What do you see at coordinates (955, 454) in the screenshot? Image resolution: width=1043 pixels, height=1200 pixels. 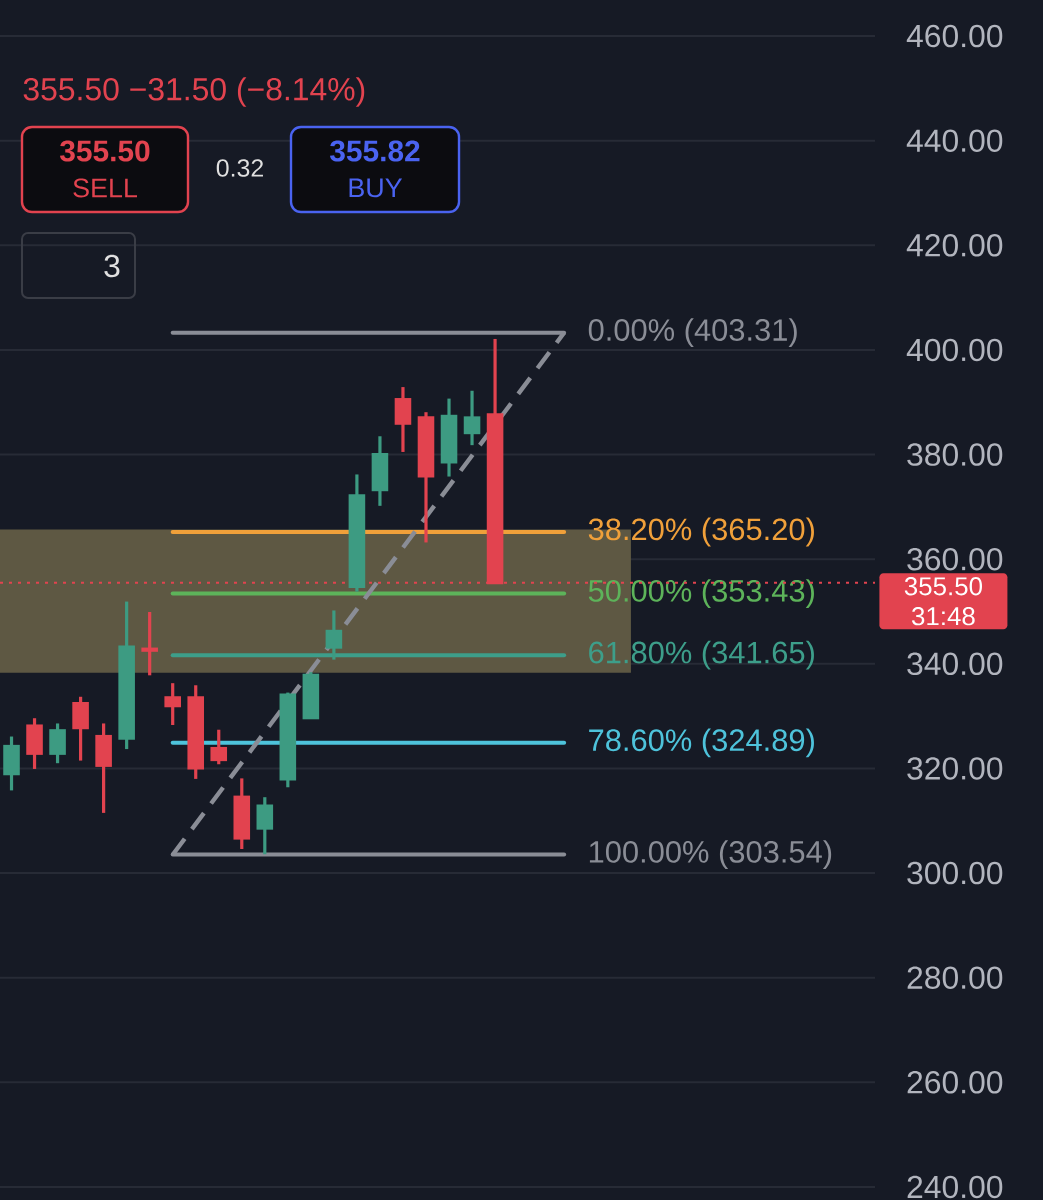 I see `y-tick-label: 380.00` at bounding box center [955, 454].